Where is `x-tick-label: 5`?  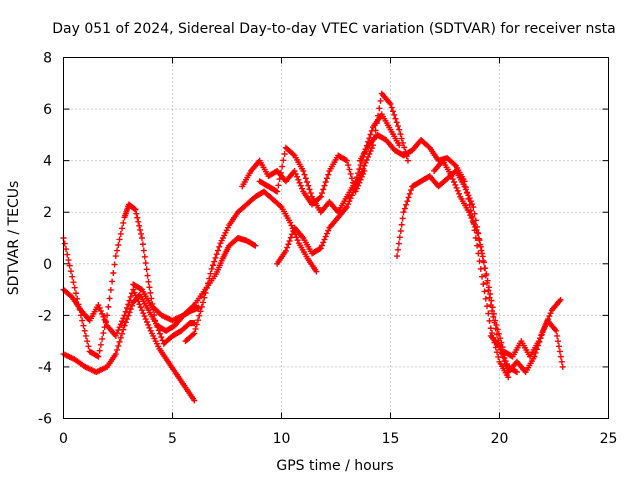
x-tick-label: 5 is located at coordinates (172, 439).